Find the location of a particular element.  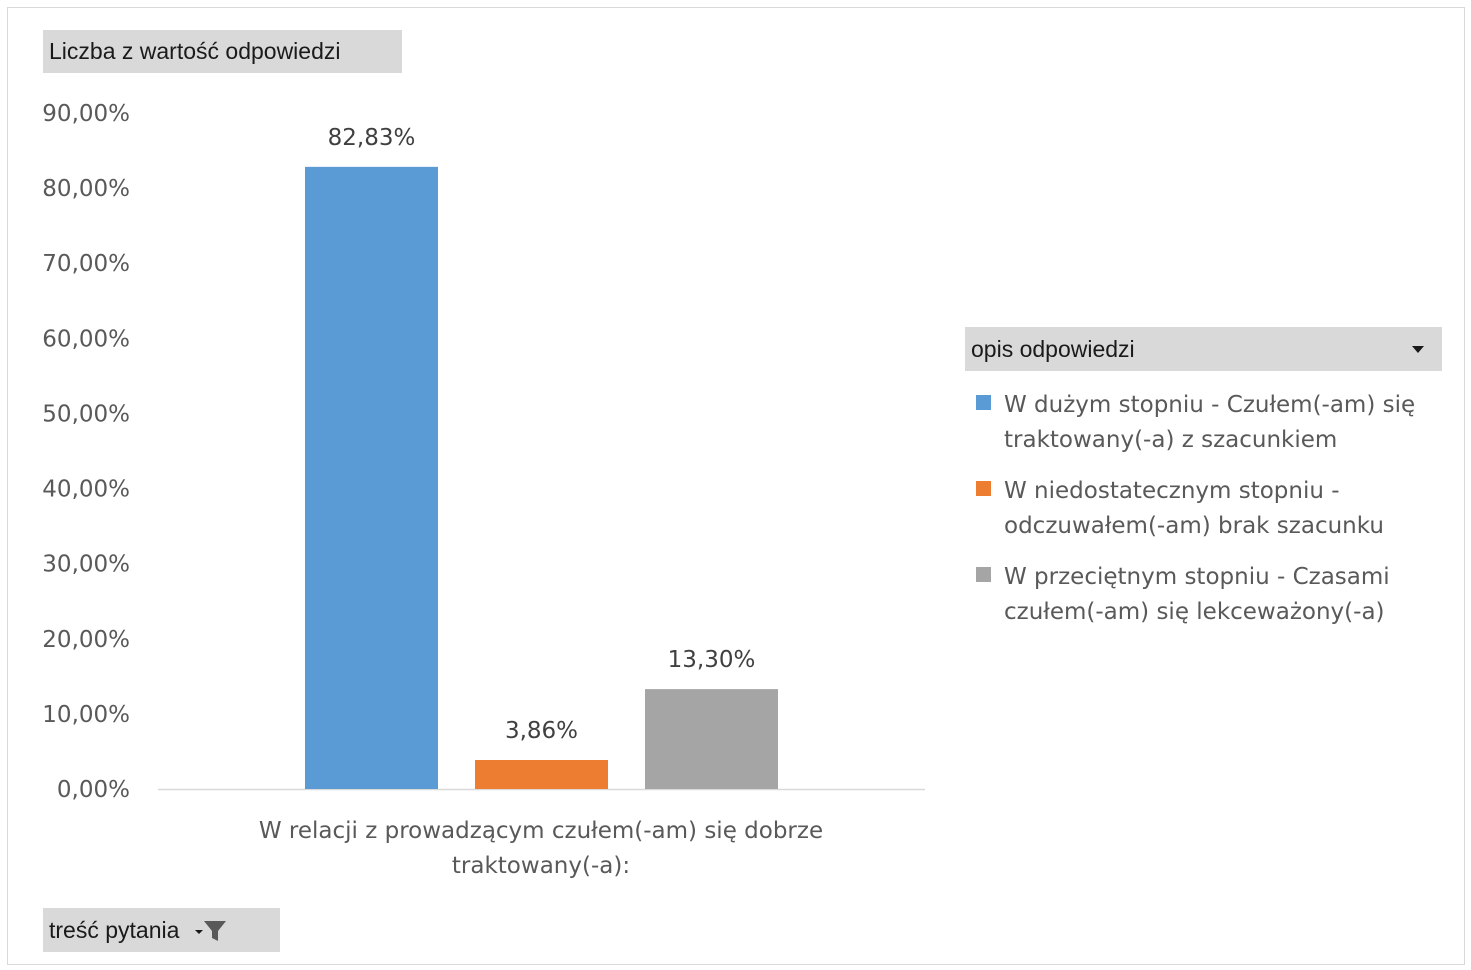

data-label: 13,30% is located at coordinates (712, 660).